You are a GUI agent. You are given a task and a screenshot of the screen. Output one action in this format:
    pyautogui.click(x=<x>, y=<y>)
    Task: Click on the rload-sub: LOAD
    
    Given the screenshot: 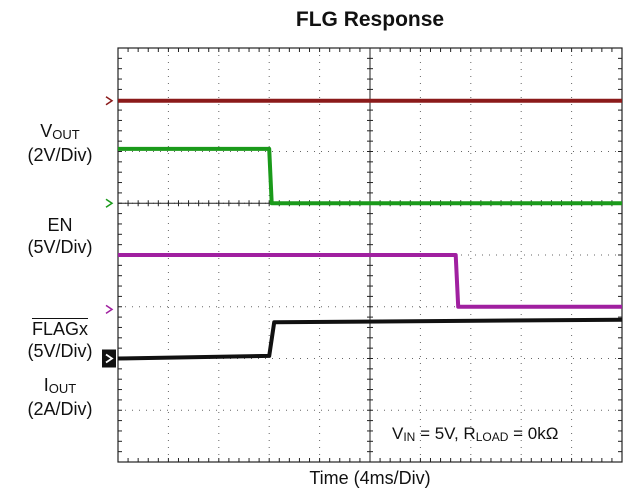 What is the action you would take?
    pyautogui.click(x=492, y=437)
    